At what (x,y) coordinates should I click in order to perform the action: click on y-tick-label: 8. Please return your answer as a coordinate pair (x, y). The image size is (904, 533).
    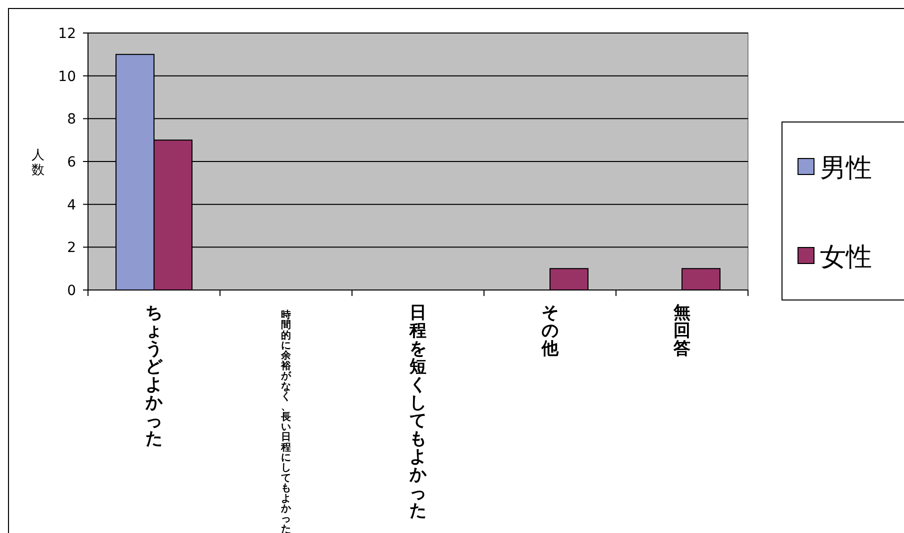
    Looking at the image, I should click on (71, 120).